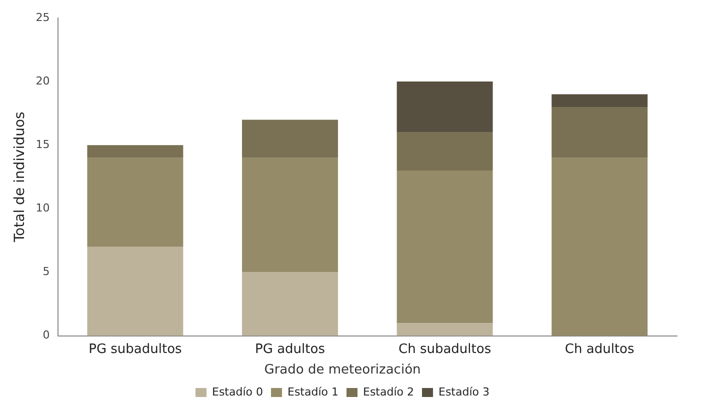  Describe the element at coordinates (599, 349) in the screenshot. I see `x-tick-label: Ch adultos` at that location.